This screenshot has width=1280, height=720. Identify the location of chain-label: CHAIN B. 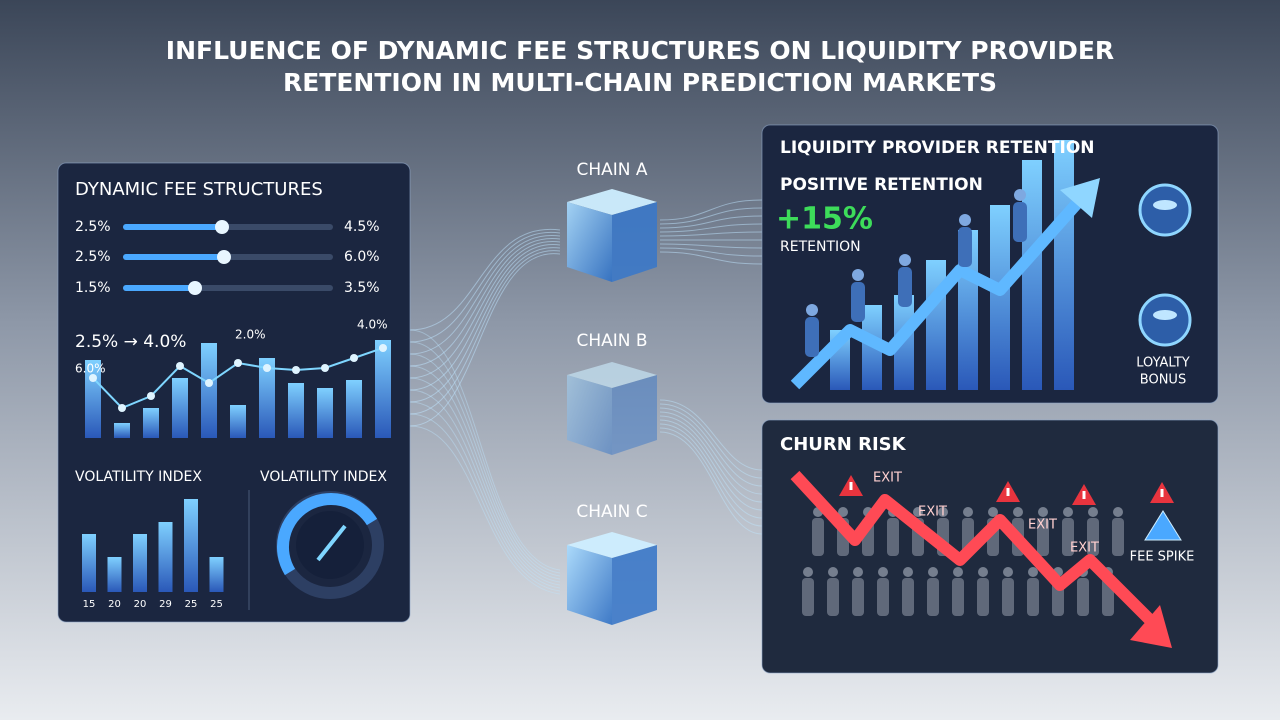
(611, 341).